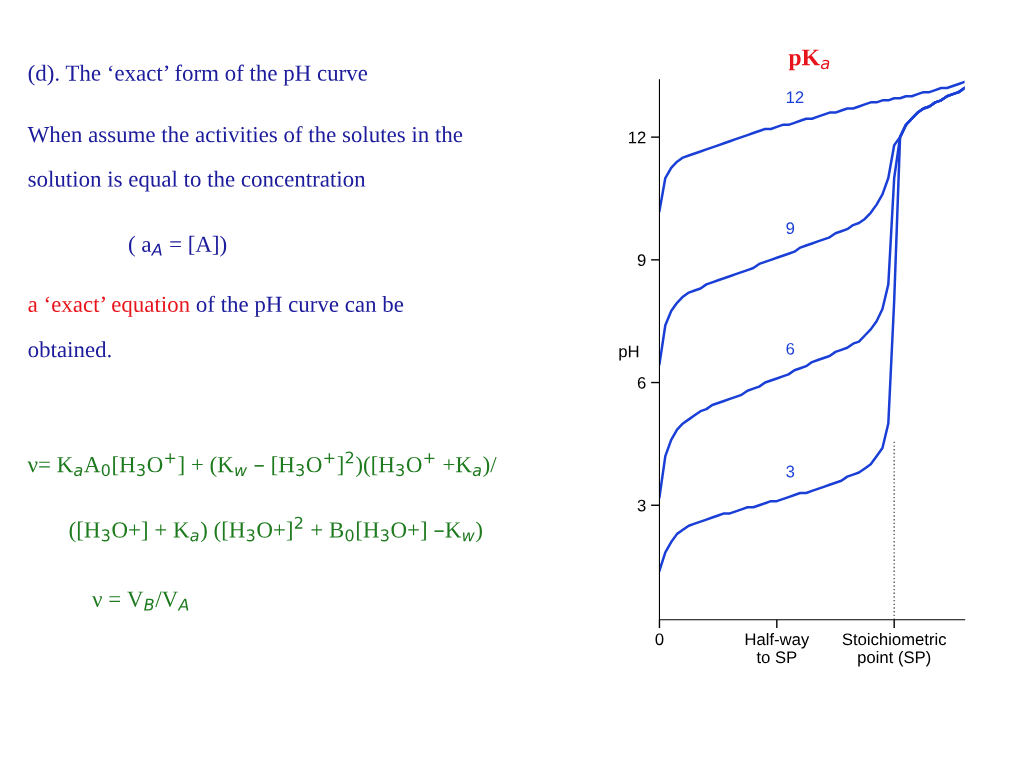  Describe the element at coordinates (795, 97) in the screenshot. I see `series-label: 12` at that location.